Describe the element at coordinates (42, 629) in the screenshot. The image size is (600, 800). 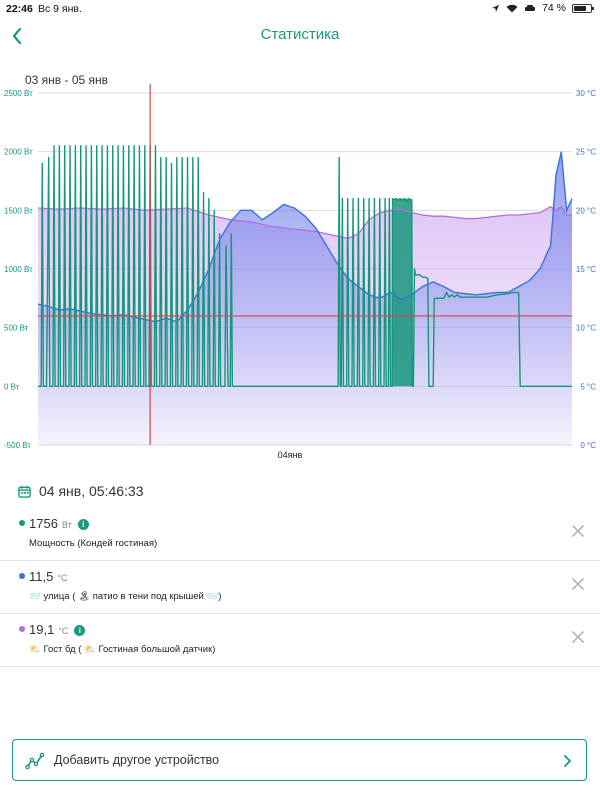
I see `reading-value: 19,1` at that location.